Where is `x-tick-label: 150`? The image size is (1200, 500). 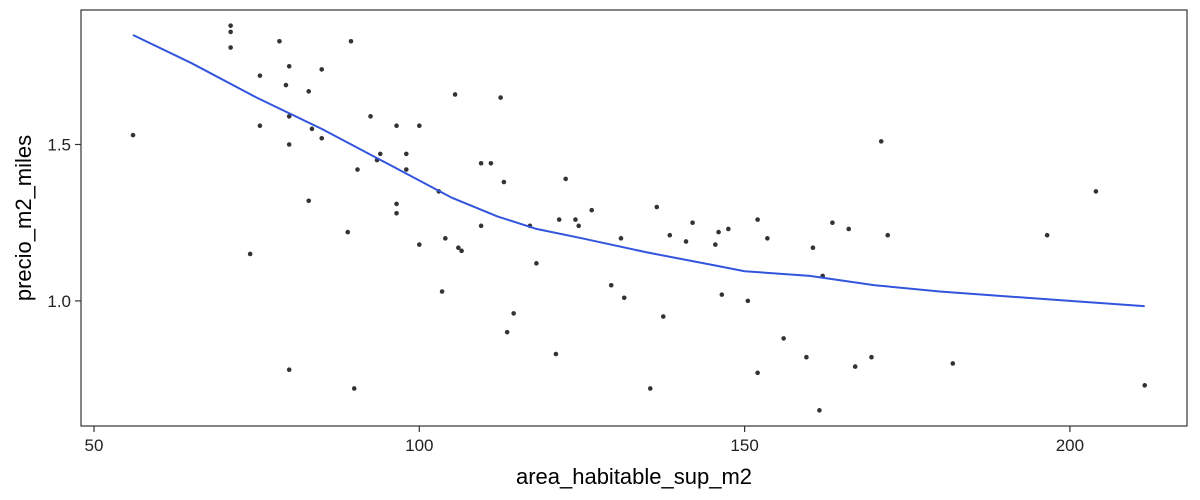 x-tick-label: 150 is located at coordinates (744, 445).